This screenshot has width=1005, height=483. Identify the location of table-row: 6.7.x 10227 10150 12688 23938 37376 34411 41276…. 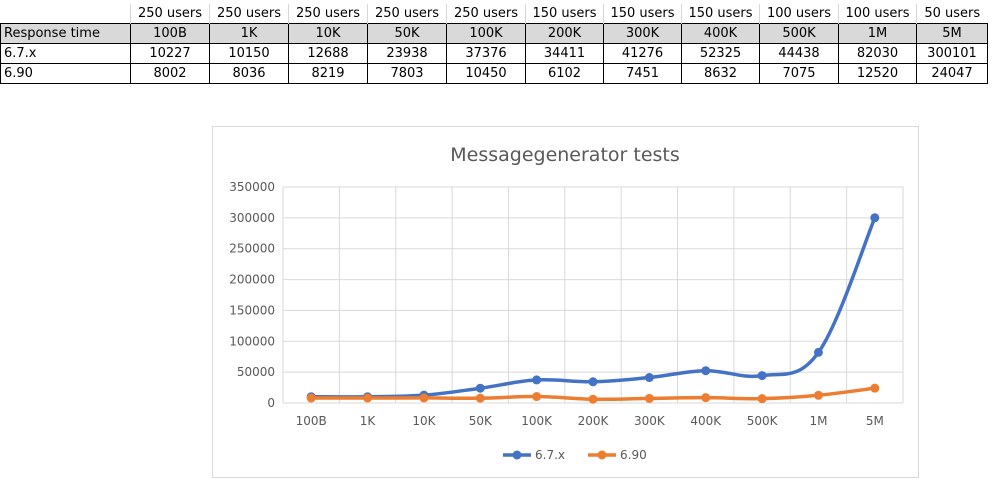
(494, 53).